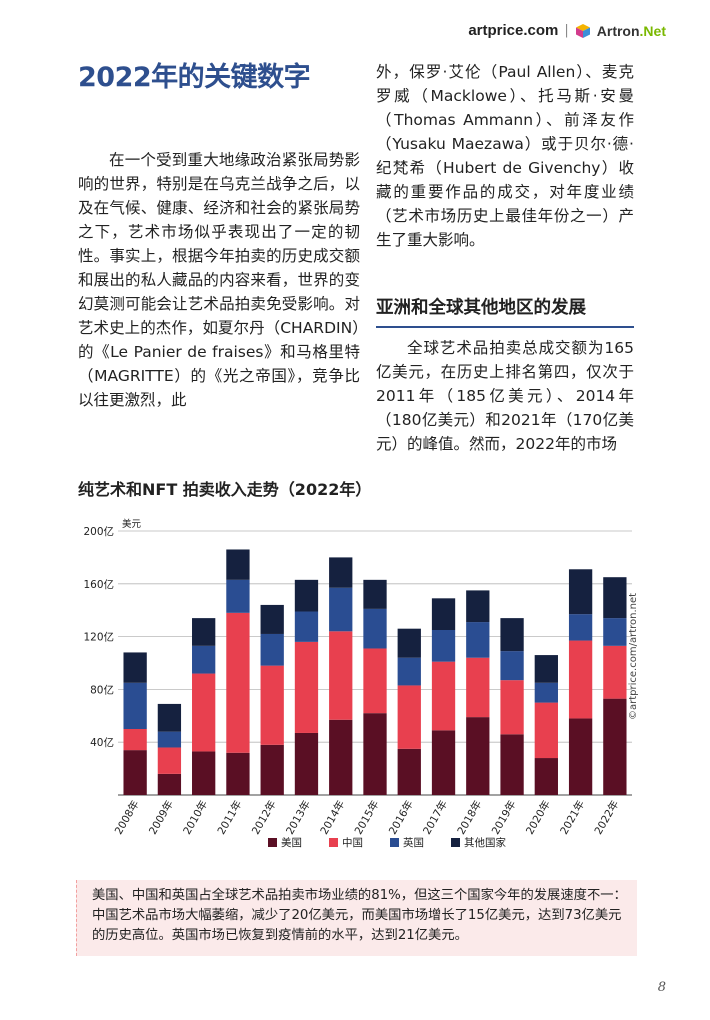  What do you see at coordinates (504, 817) in the screenshot?
I see `x-tick-label: 2019年` at bounding box center [504, 817].